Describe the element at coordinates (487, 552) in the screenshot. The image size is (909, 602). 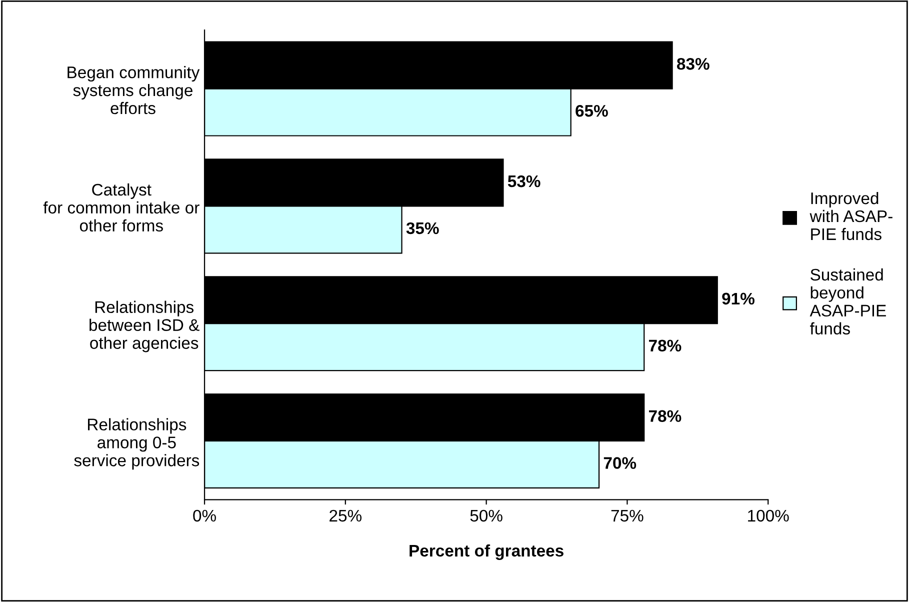
I see `x-axis-title: Percent of grantees` at that location.